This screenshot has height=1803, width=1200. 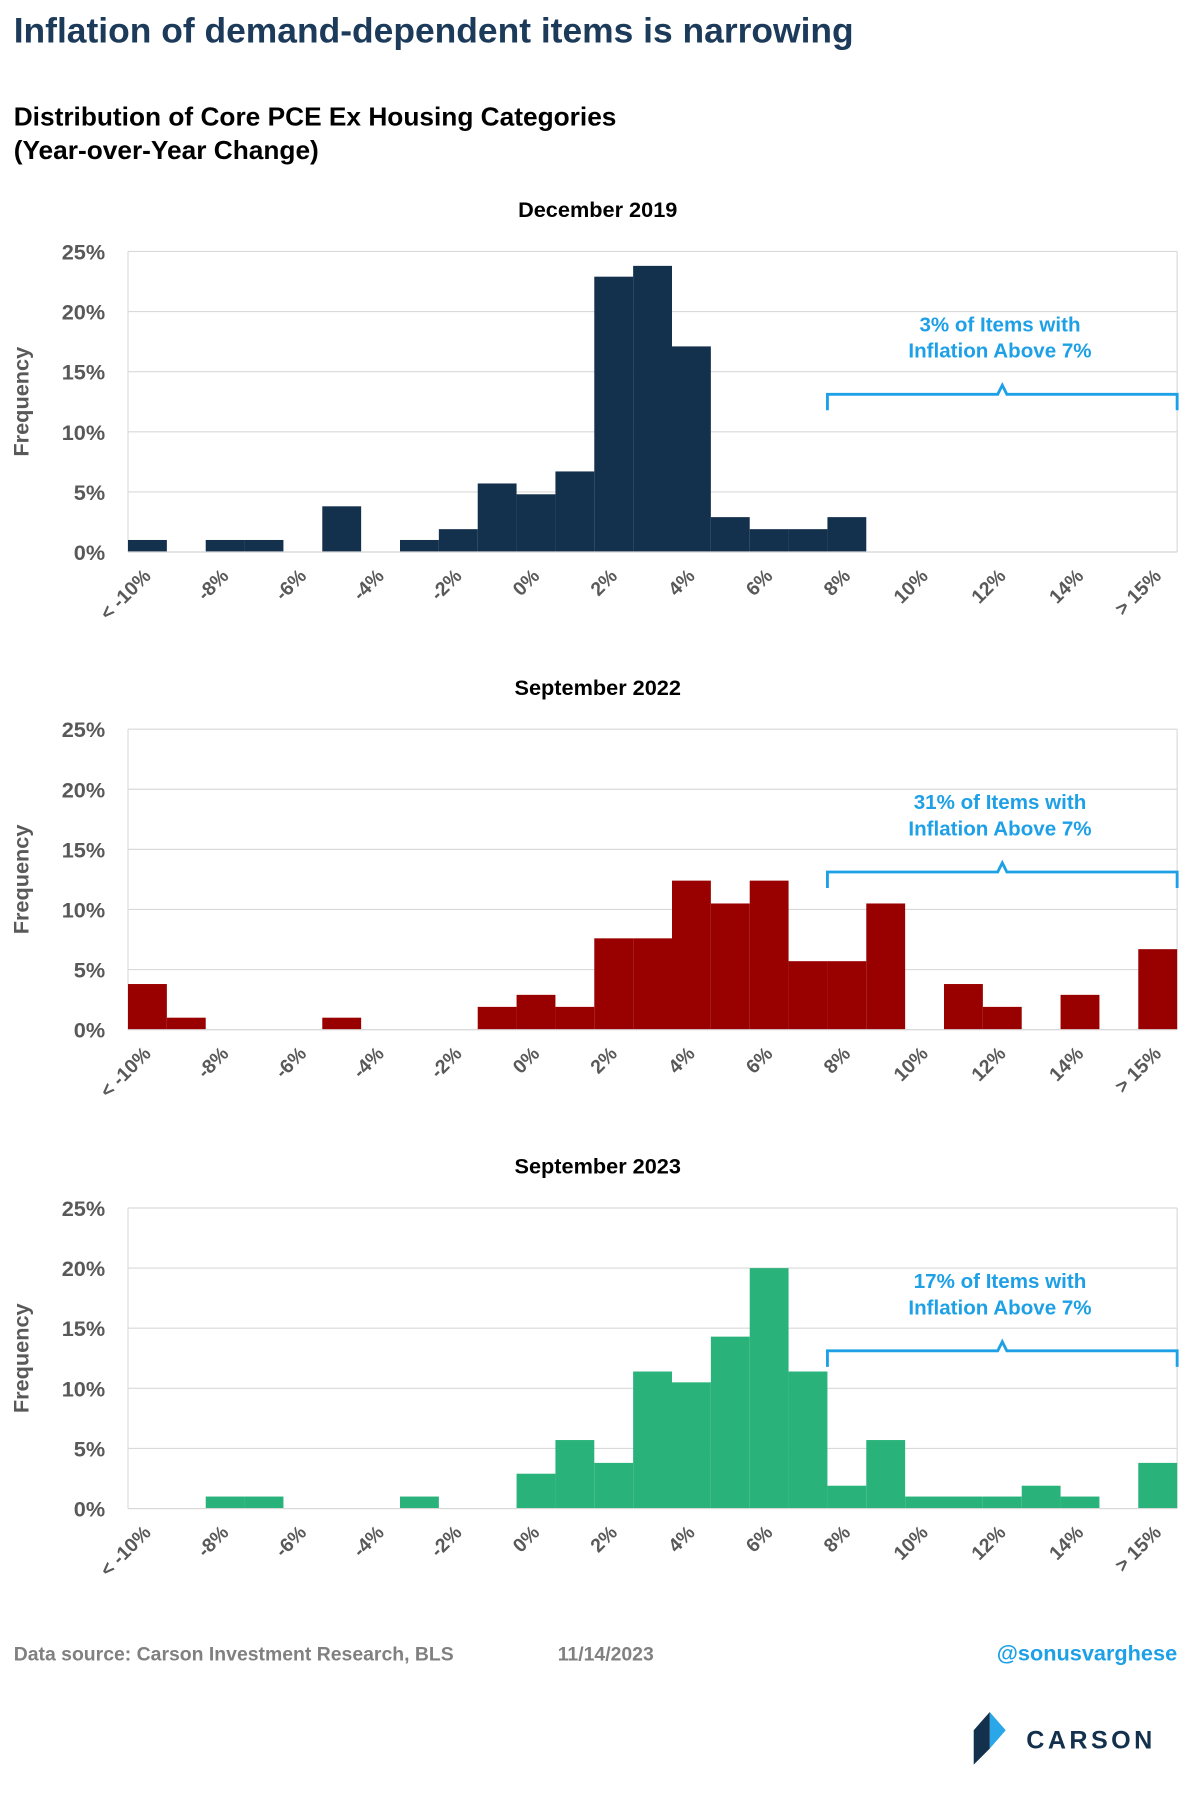 What do you see at coordinates (999, 324) in the screenshot?
I see `annotation: 3% of Items with` at bounding box center [999, 324].